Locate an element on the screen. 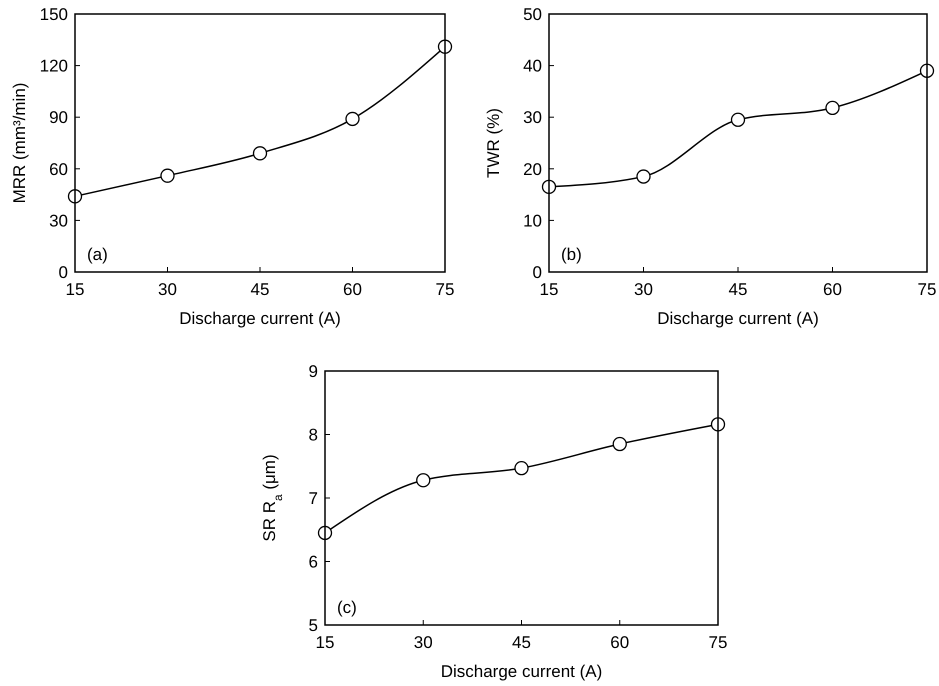 The height and width of the screenshot is (686, 939). annotation: (c) is located at coordinates (347, 607).